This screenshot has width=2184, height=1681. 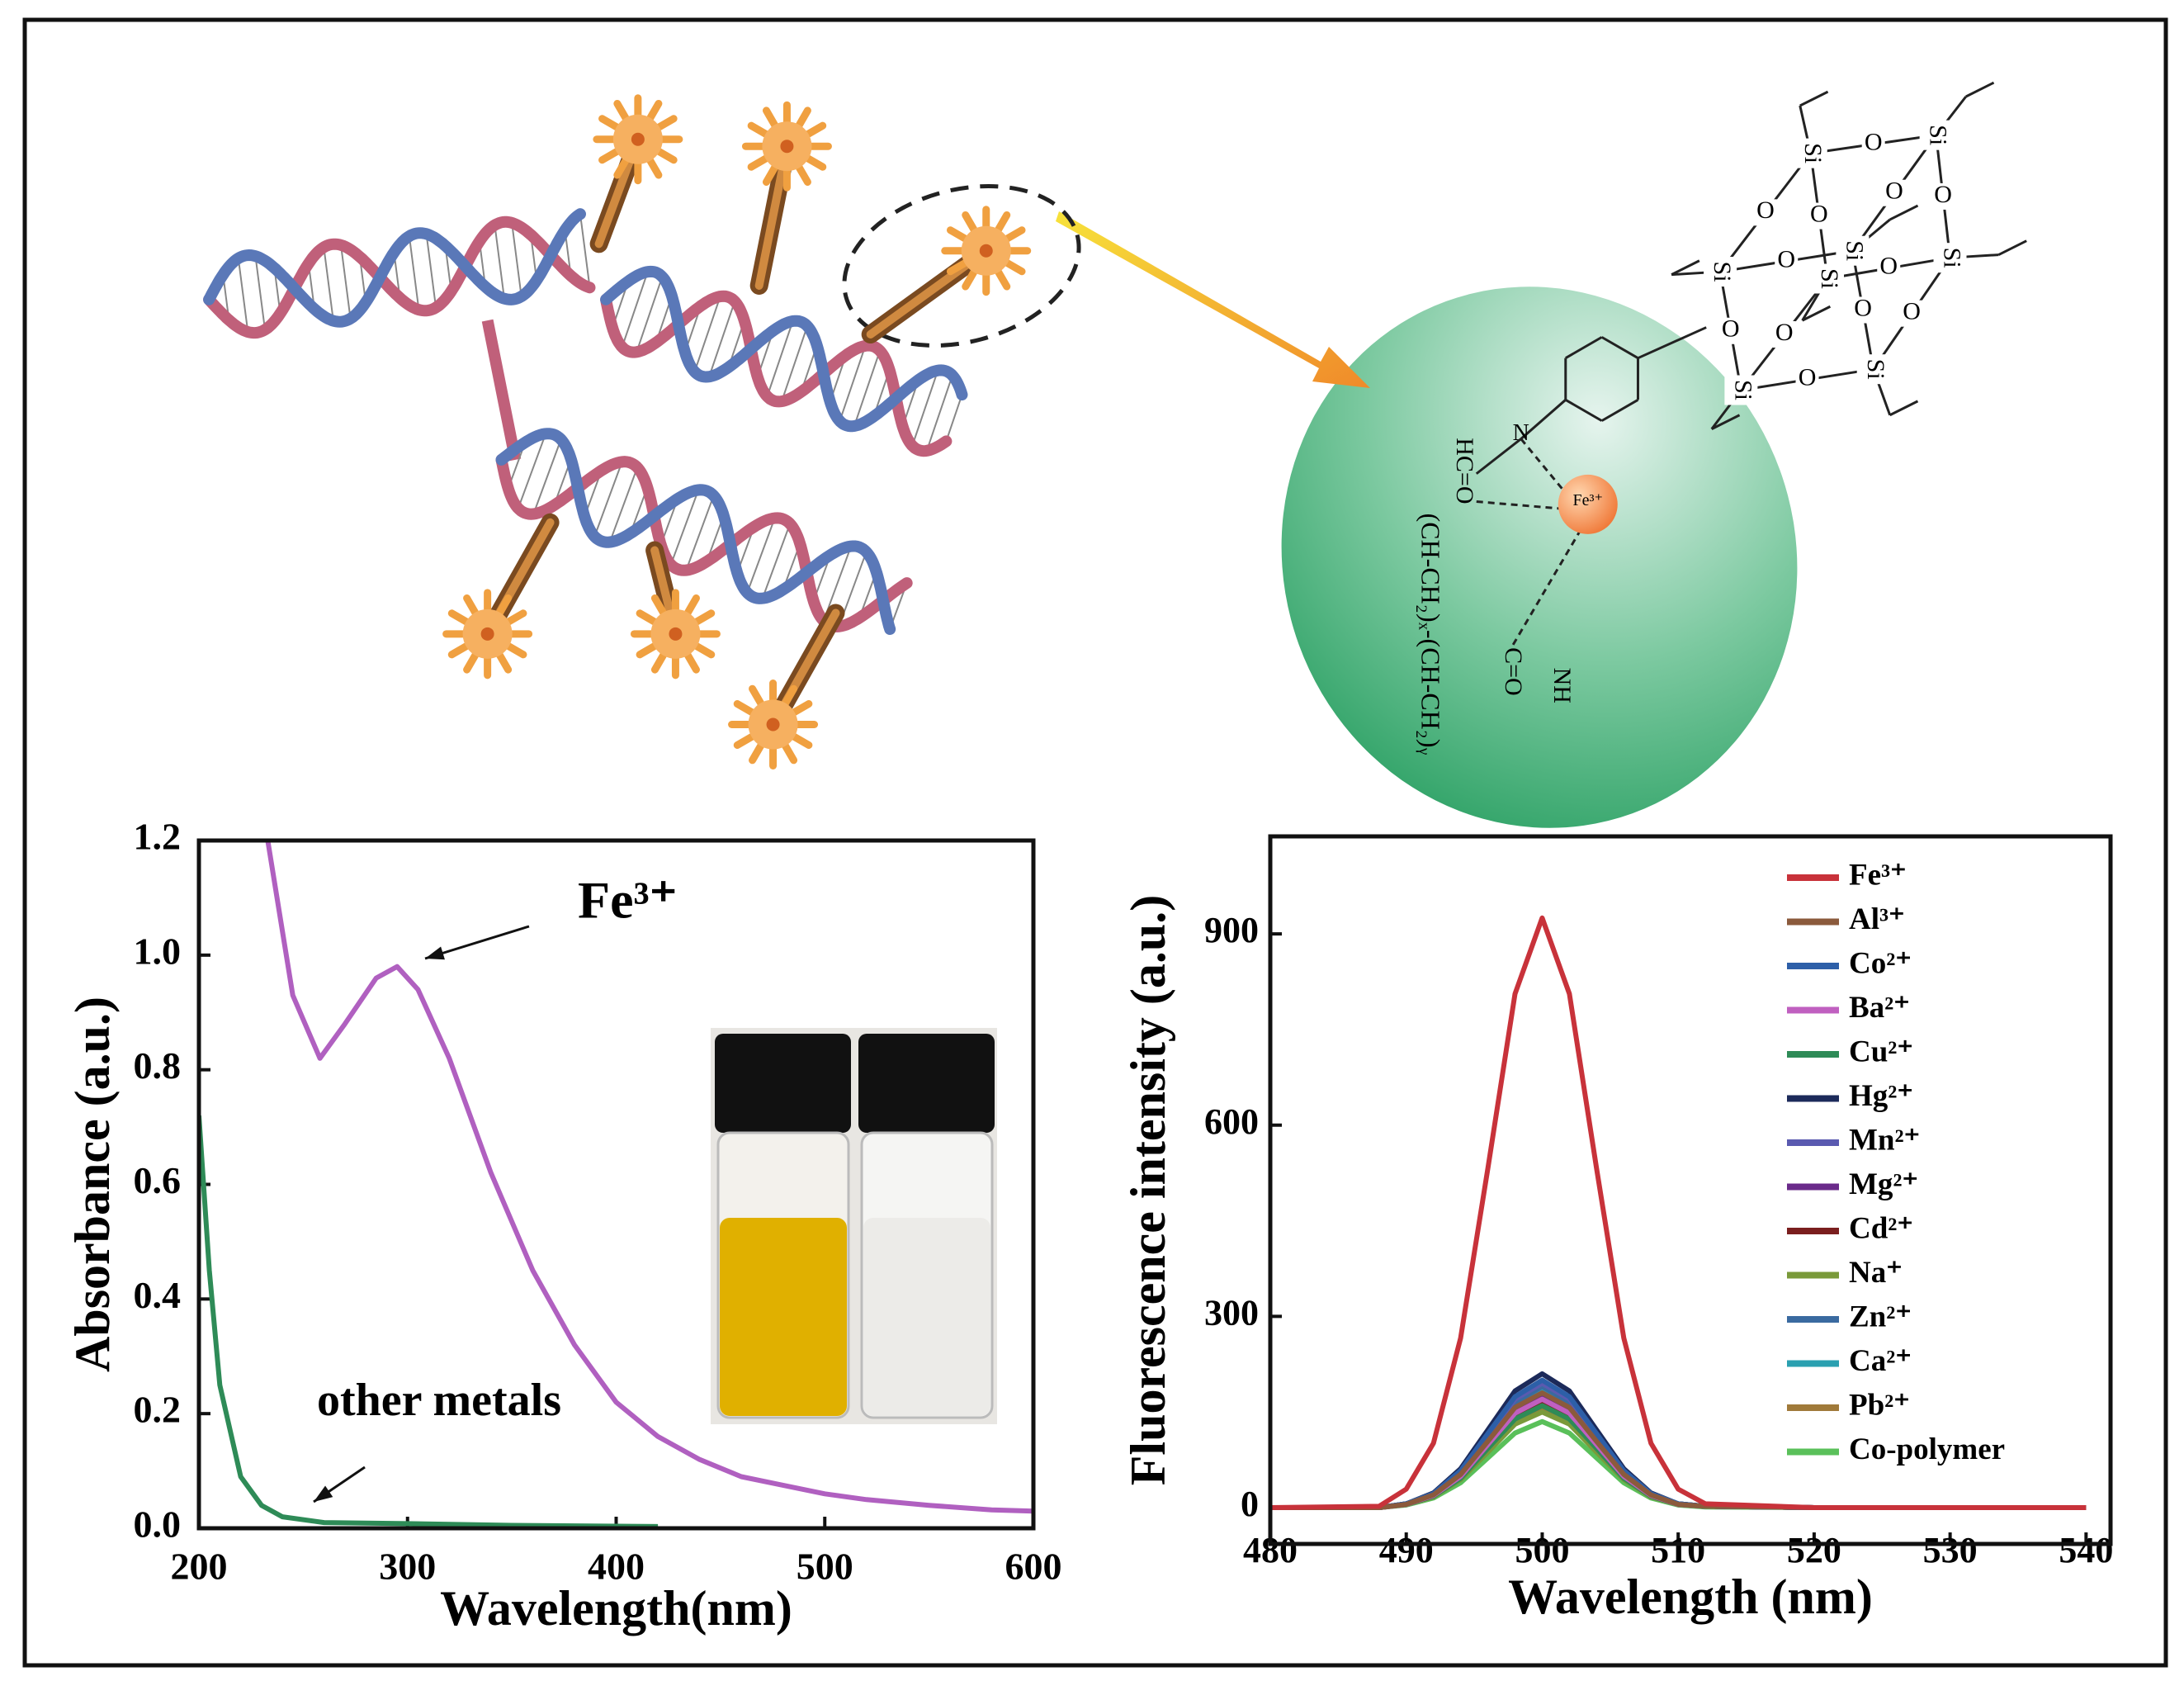 What do you see at coordinates (1148, 1190) in the screenshot?
I see `y-axis-label: Fluorescence intensity (a.u.)` at bounding box center [1148, 1190].